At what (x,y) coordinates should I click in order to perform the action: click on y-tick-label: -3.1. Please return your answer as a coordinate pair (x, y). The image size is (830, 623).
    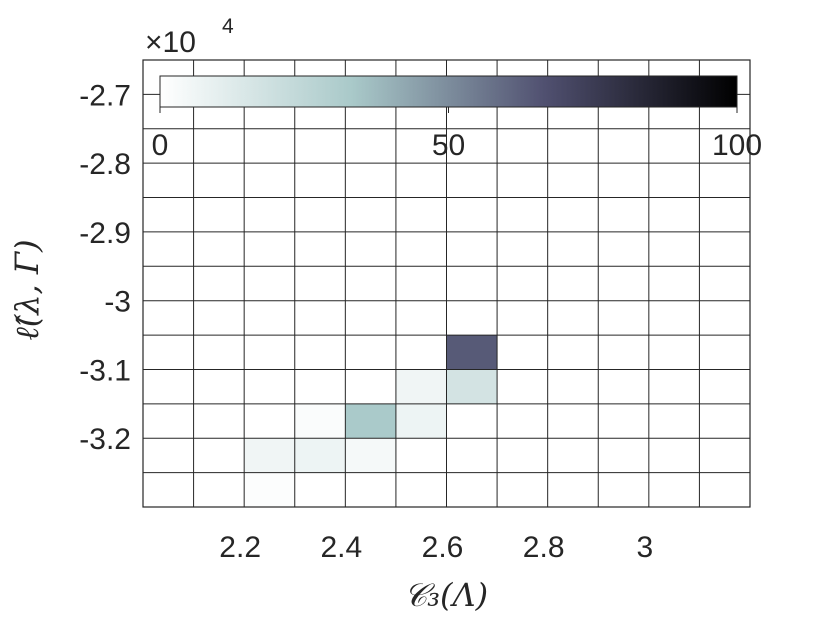
    Looking at the image, I should click on (105, 370).